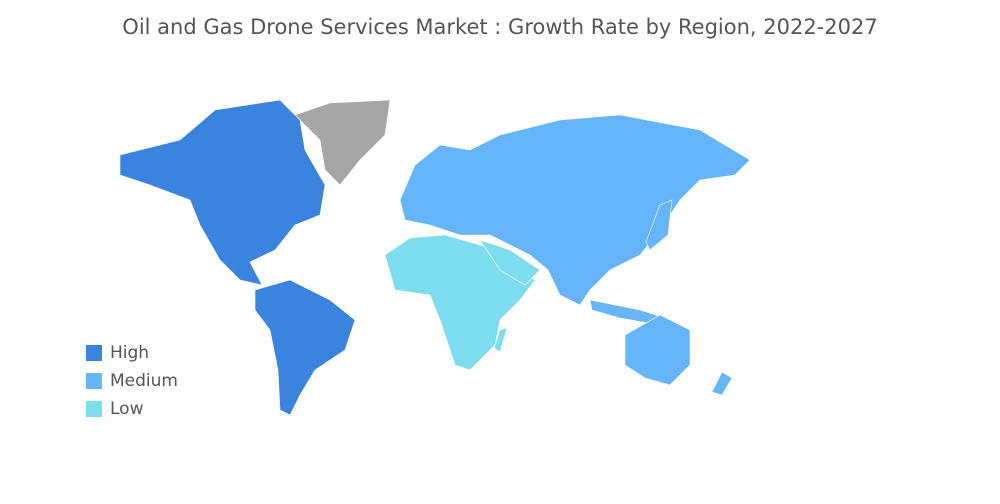 The width and height of the screenshot is (1000, 504). I want to click on legend-label: Medium, so click(144, 381).